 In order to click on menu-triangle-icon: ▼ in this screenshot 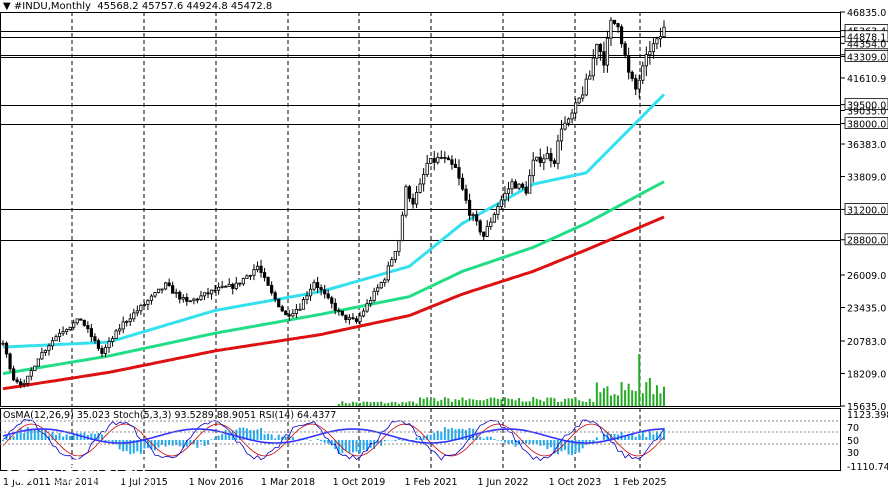, I will do `click(7, 6)`.